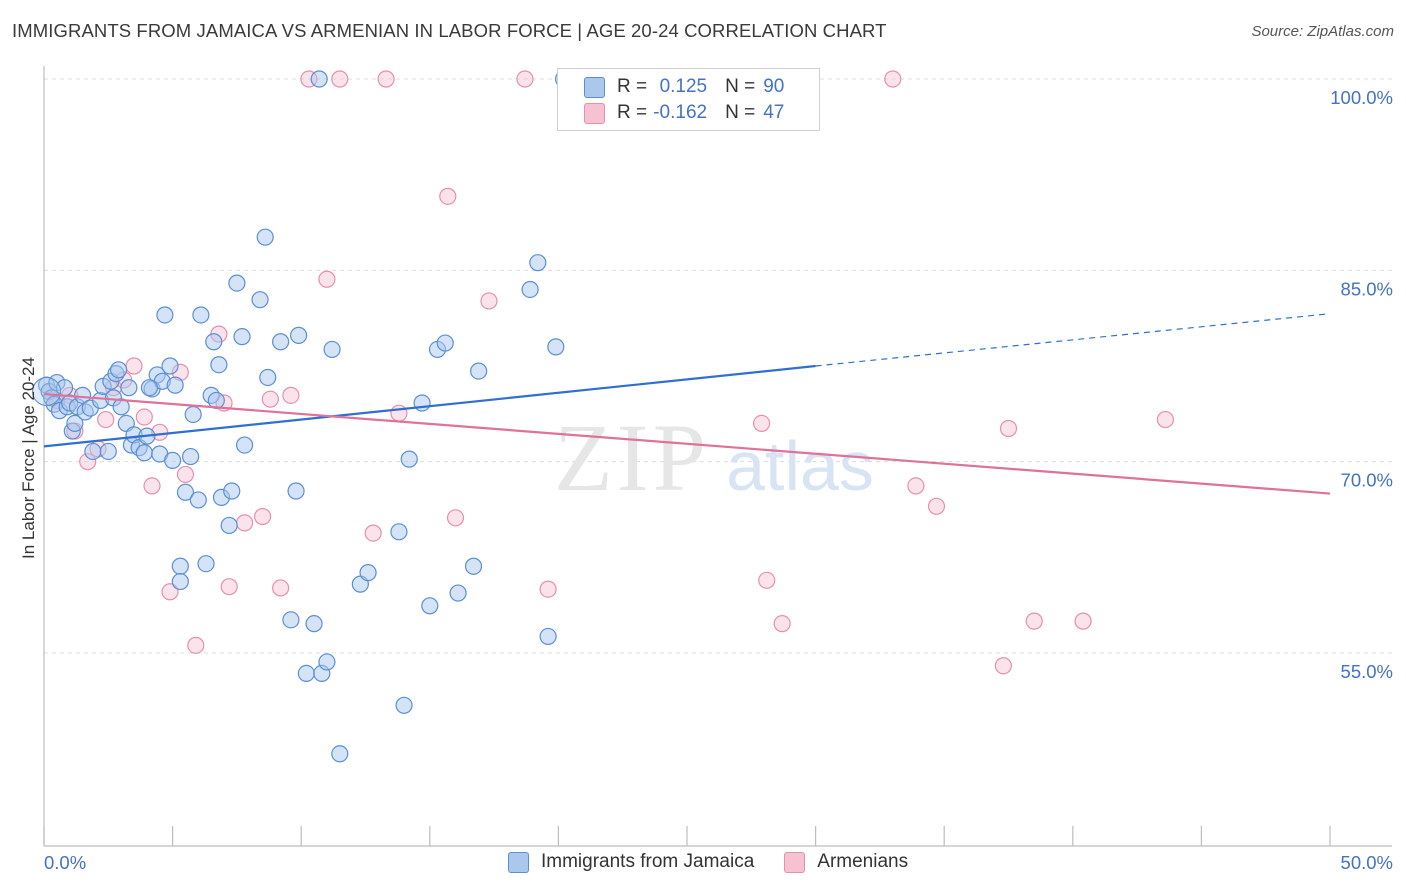  What do you see at coordinates (774, 86) in the screenshot?
I see `n-value-jamaica: 90` at bounding box center [774, 86].